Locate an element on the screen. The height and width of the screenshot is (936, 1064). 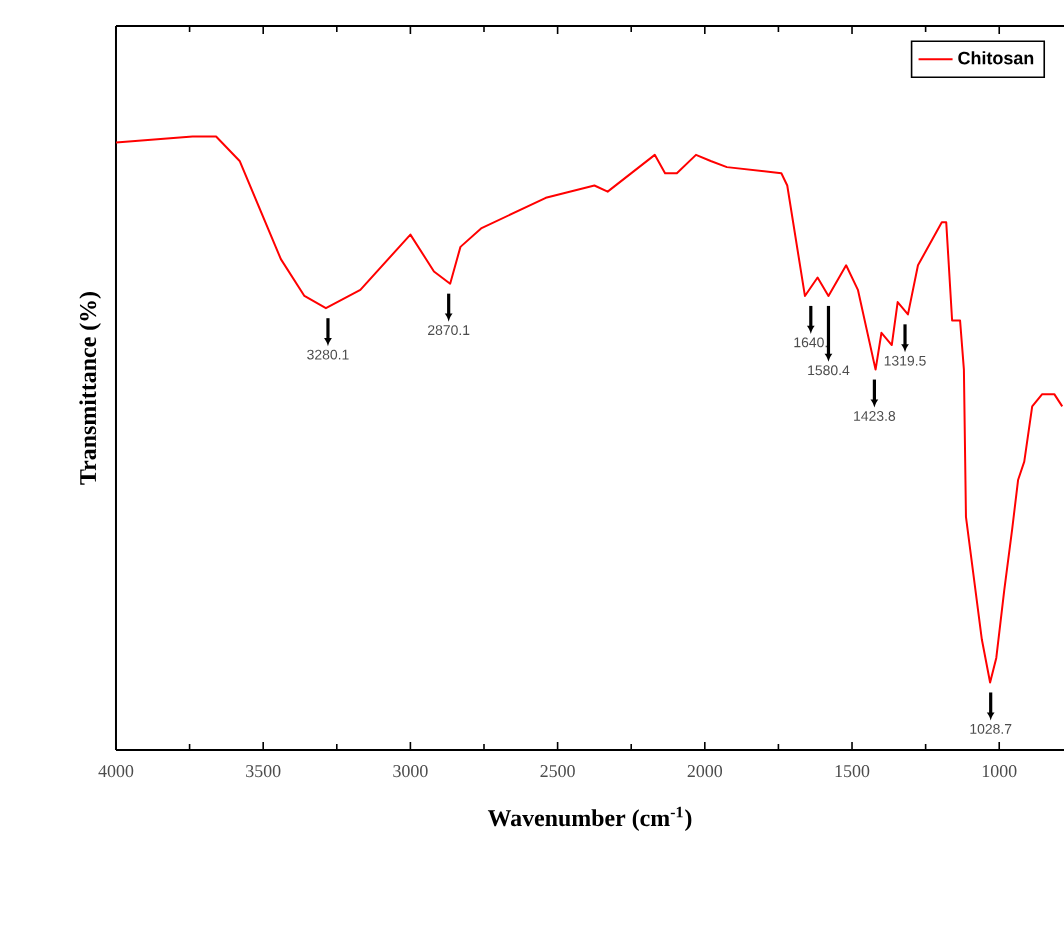
x-tick-label: 3500 is located at coordinates (263, 771).